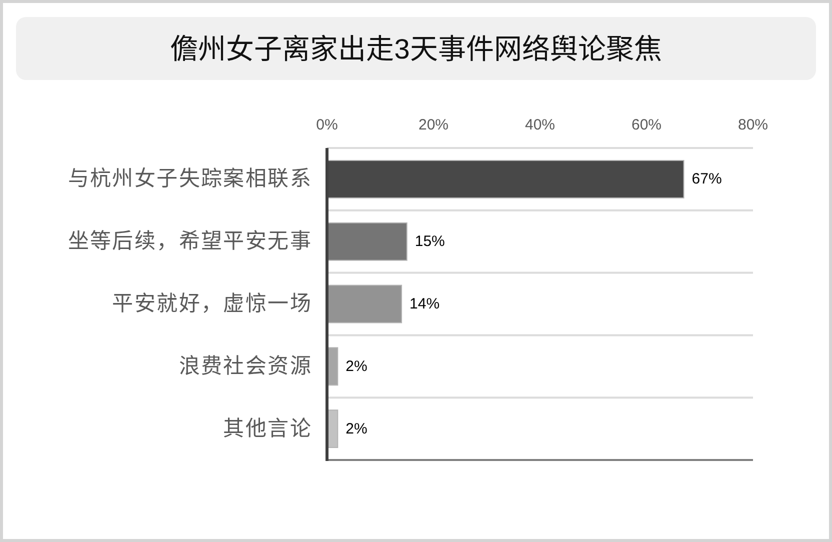  Describe the element at coordinates (212, 304) in the screenshot. I see `y-tick-label: 平安就好，虚惊一场` at that location.